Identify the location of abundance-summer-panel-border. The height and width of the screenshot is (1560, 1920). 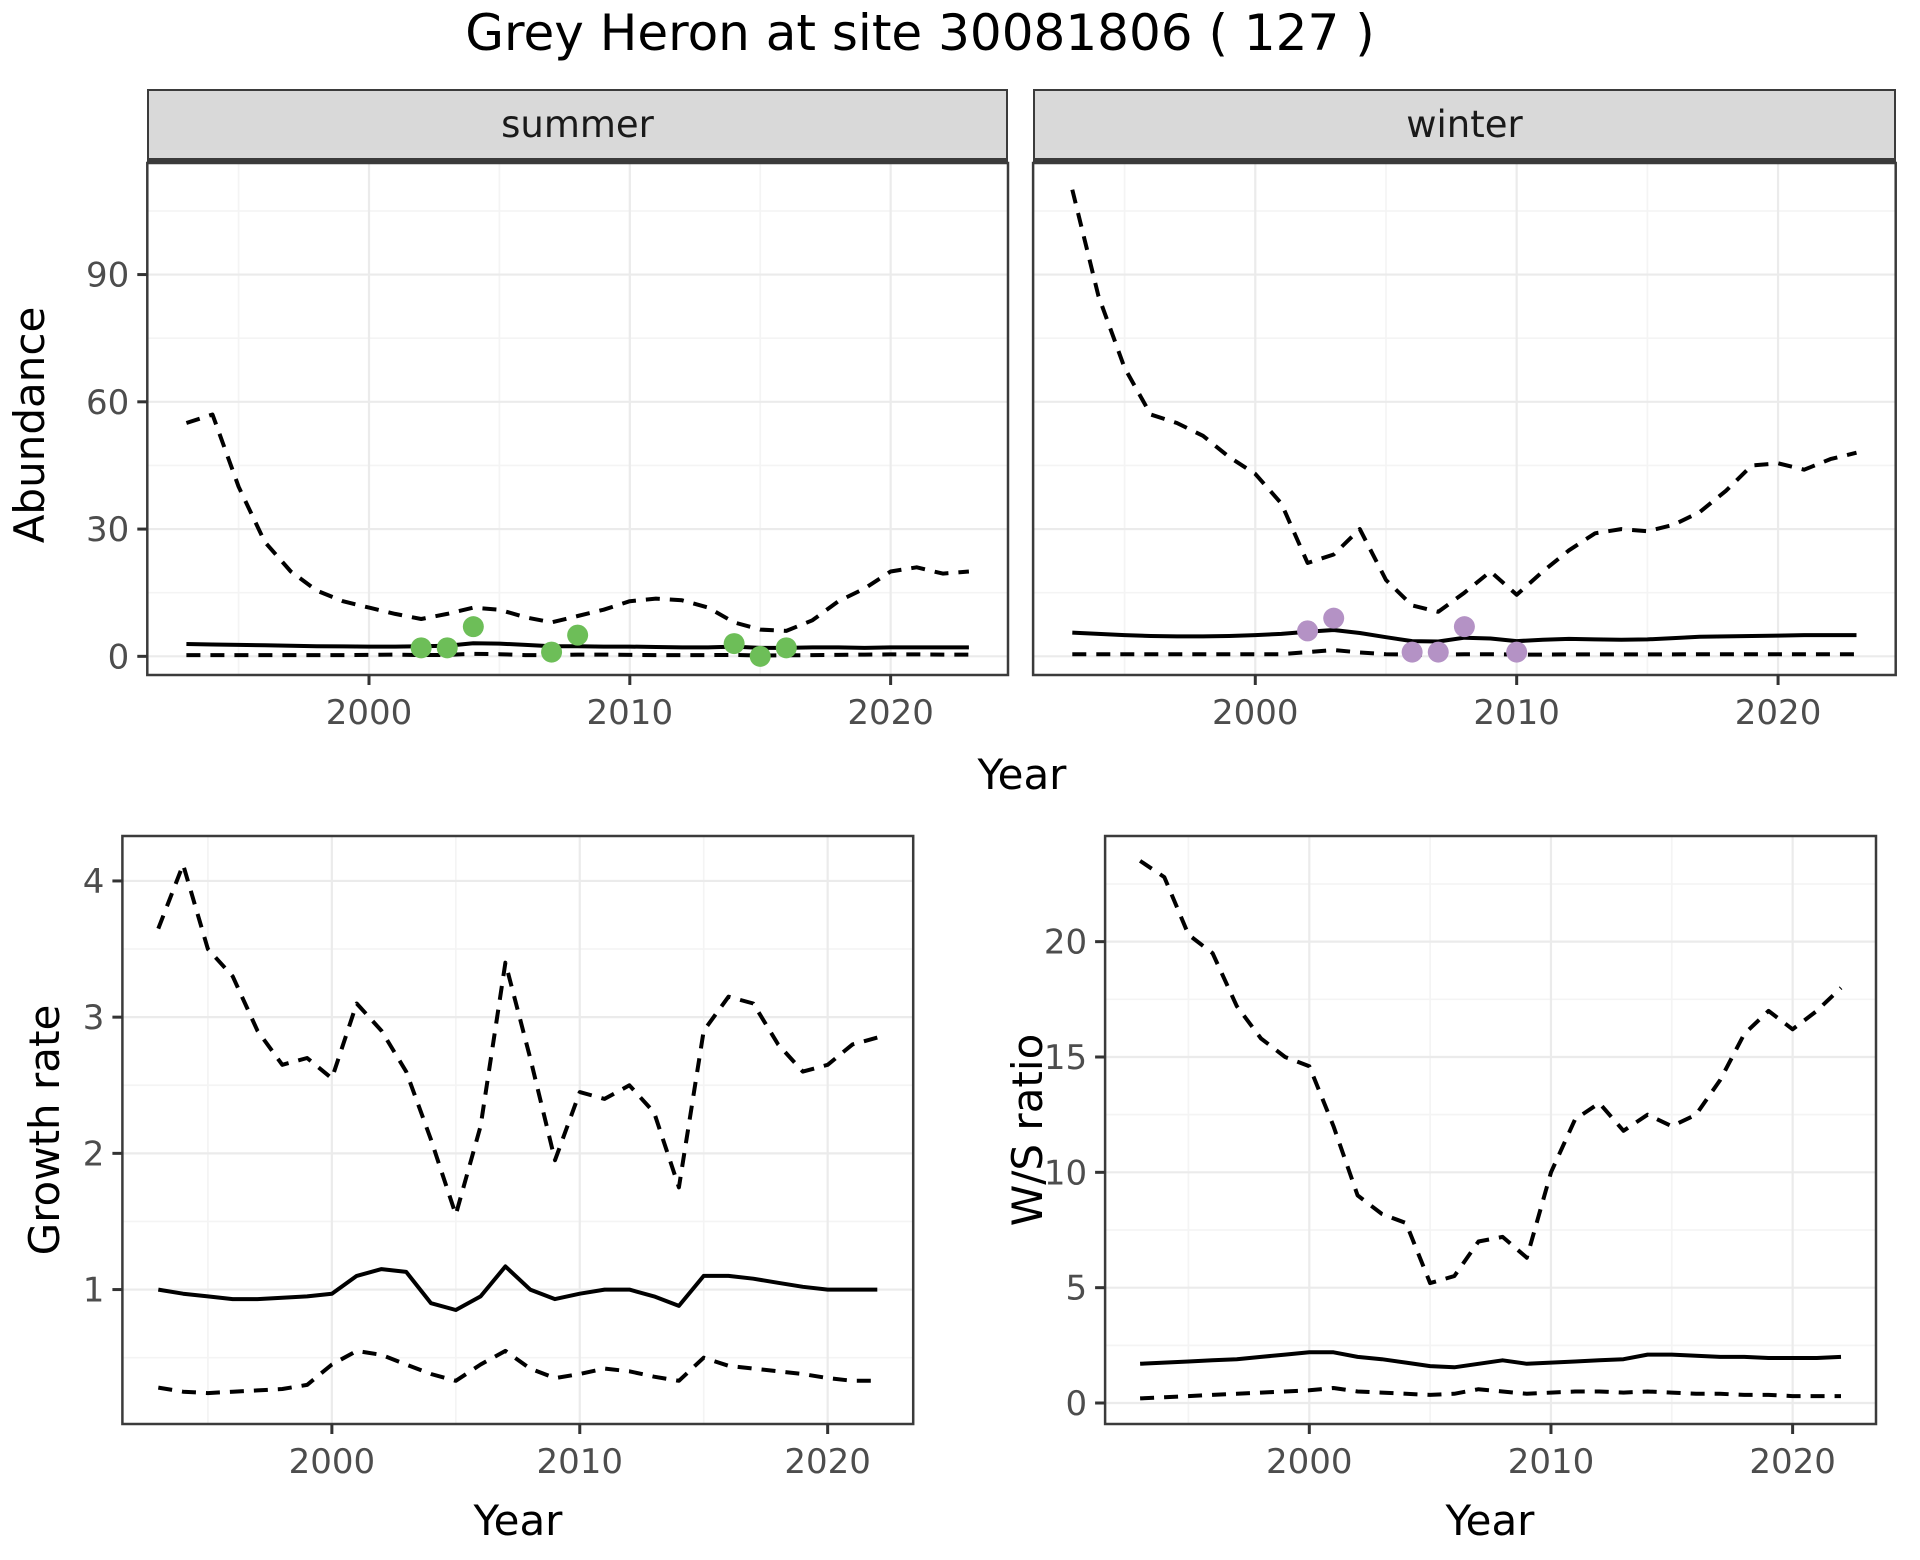
(578, 419).